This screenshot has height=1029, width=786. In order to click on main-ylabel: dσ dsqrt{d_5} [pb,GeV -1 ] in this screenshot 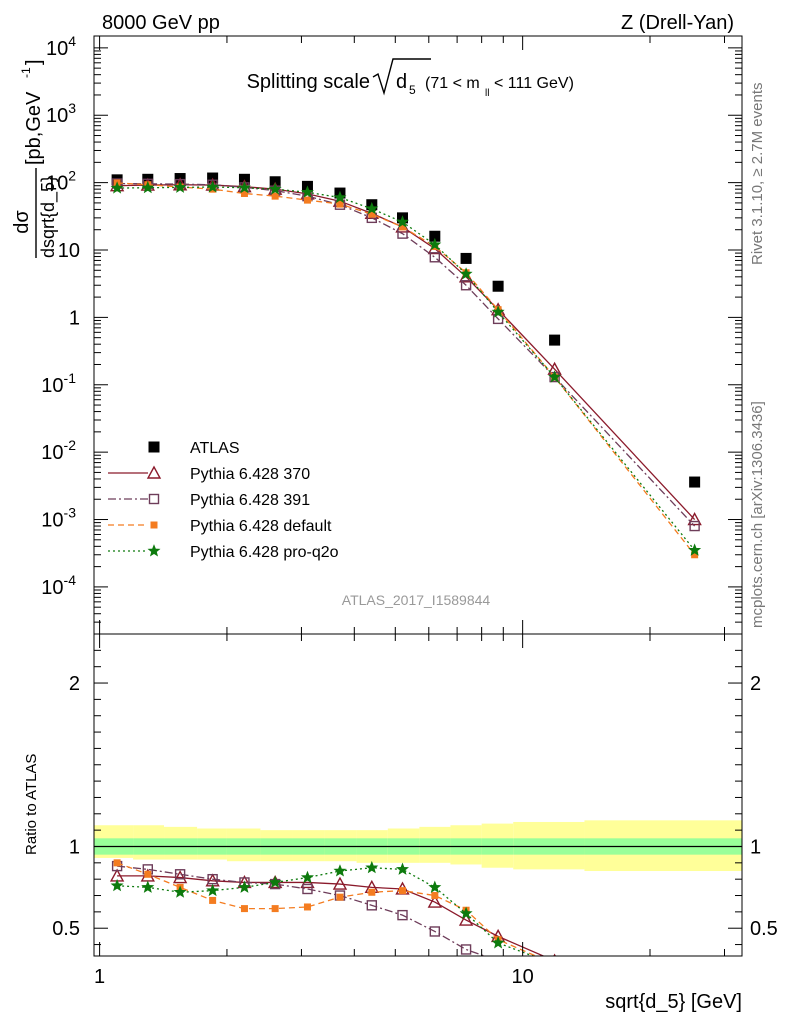, I will do `click(35, 158)`.